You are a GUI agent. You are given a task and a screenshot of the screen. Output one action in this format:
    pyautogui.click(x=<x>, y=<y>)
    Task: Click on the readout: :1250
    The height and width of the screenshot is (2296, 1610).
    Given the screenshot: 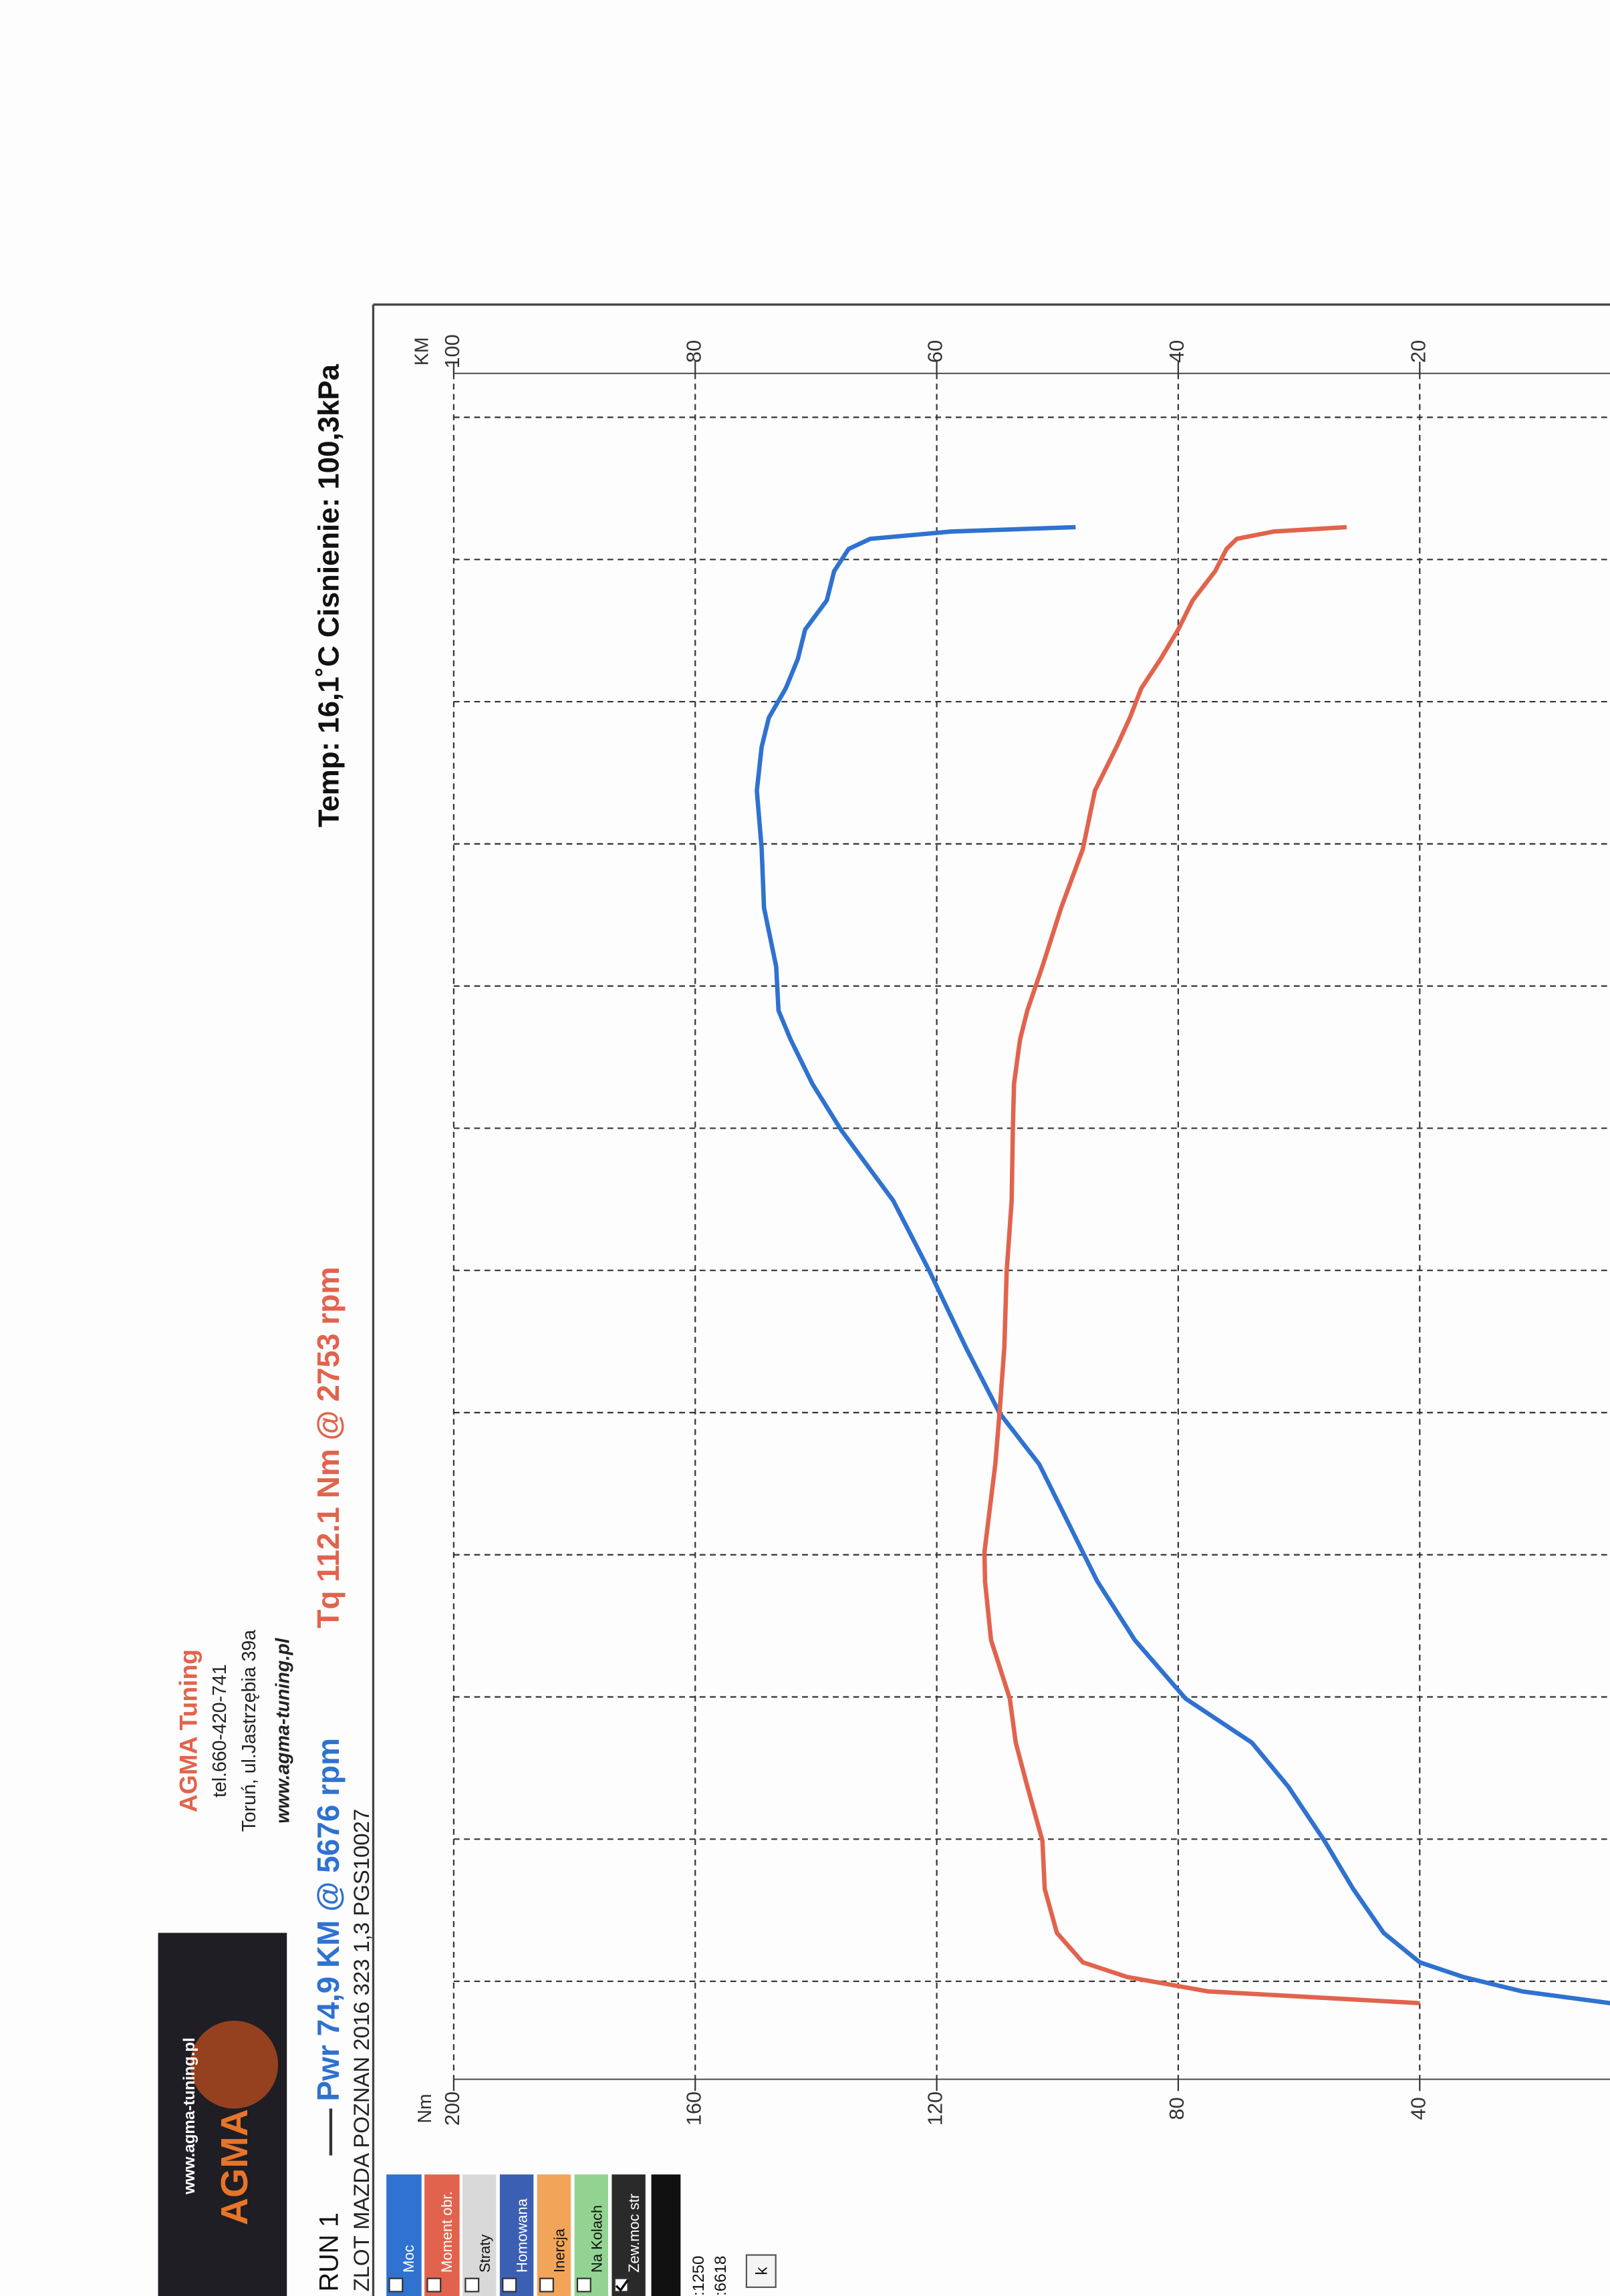 What is the action you would take?
    pyautogui.click(x=699, y=2276)
    